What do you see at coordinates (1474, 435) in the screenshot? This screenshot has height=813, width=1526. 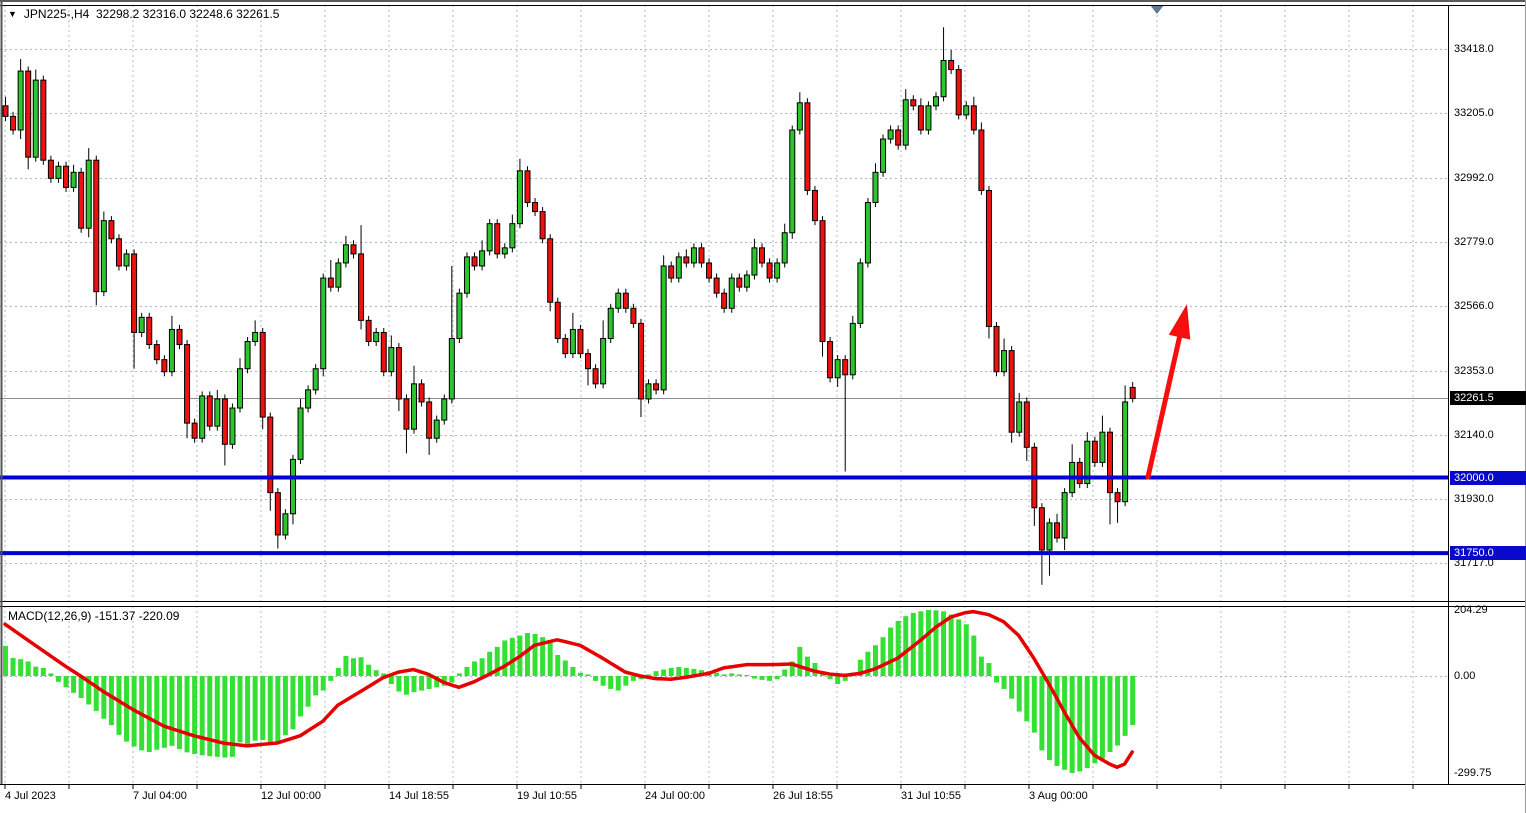 I see `price-axis-label: 32140.0` at bounding box center [1474, 435].